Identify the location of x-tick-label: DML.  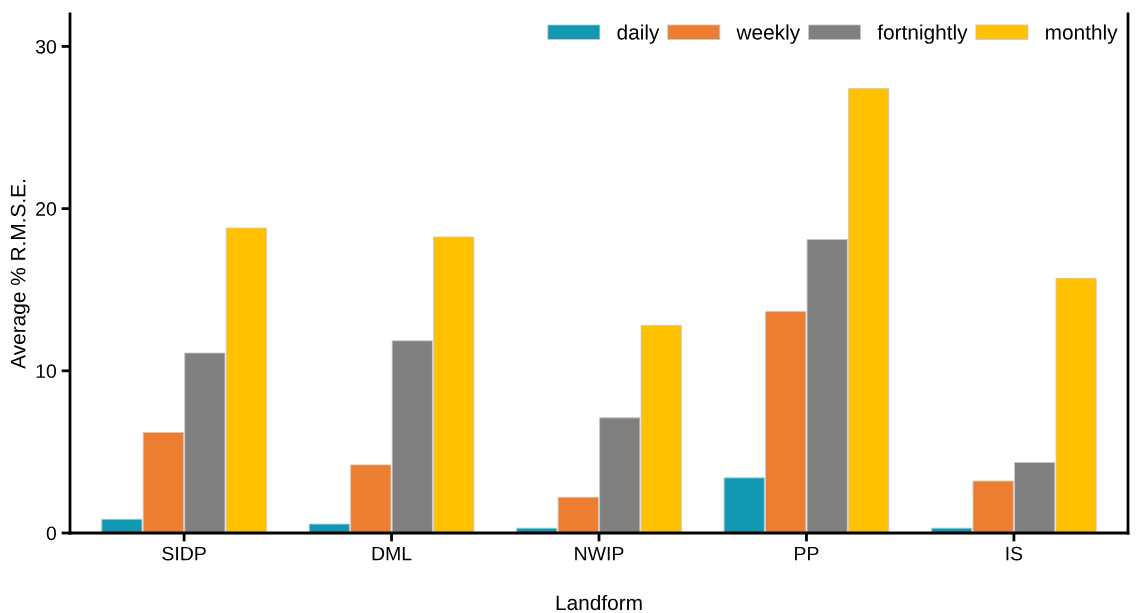
(392, 553).